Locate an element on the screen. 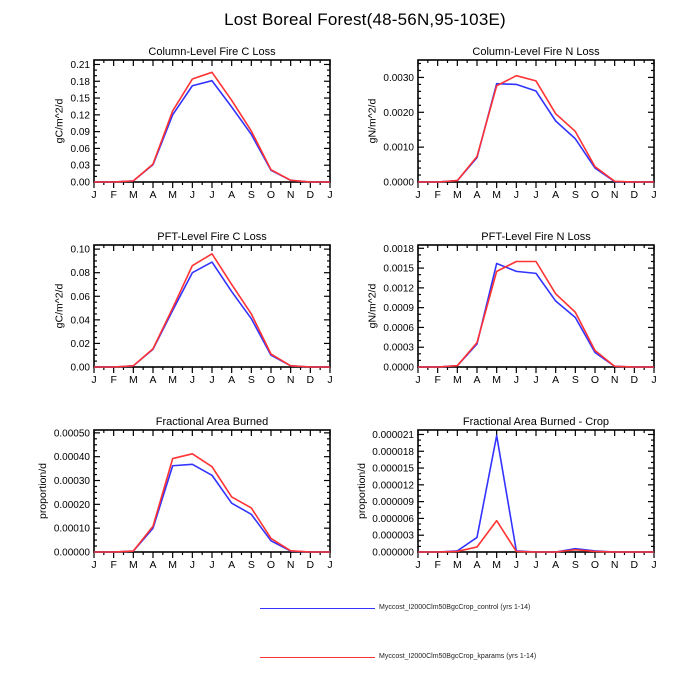  y-tick-label: 0.000015 is located at coordinates (393, 469).